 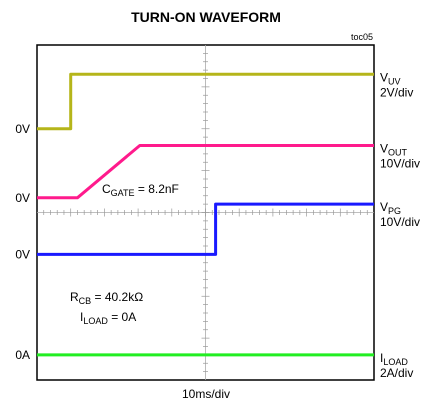 What do you see at coordinates (394, 359) in the screenshot?
I see `channel-name-iload: ILOAD` at bounding box center [394, 359].